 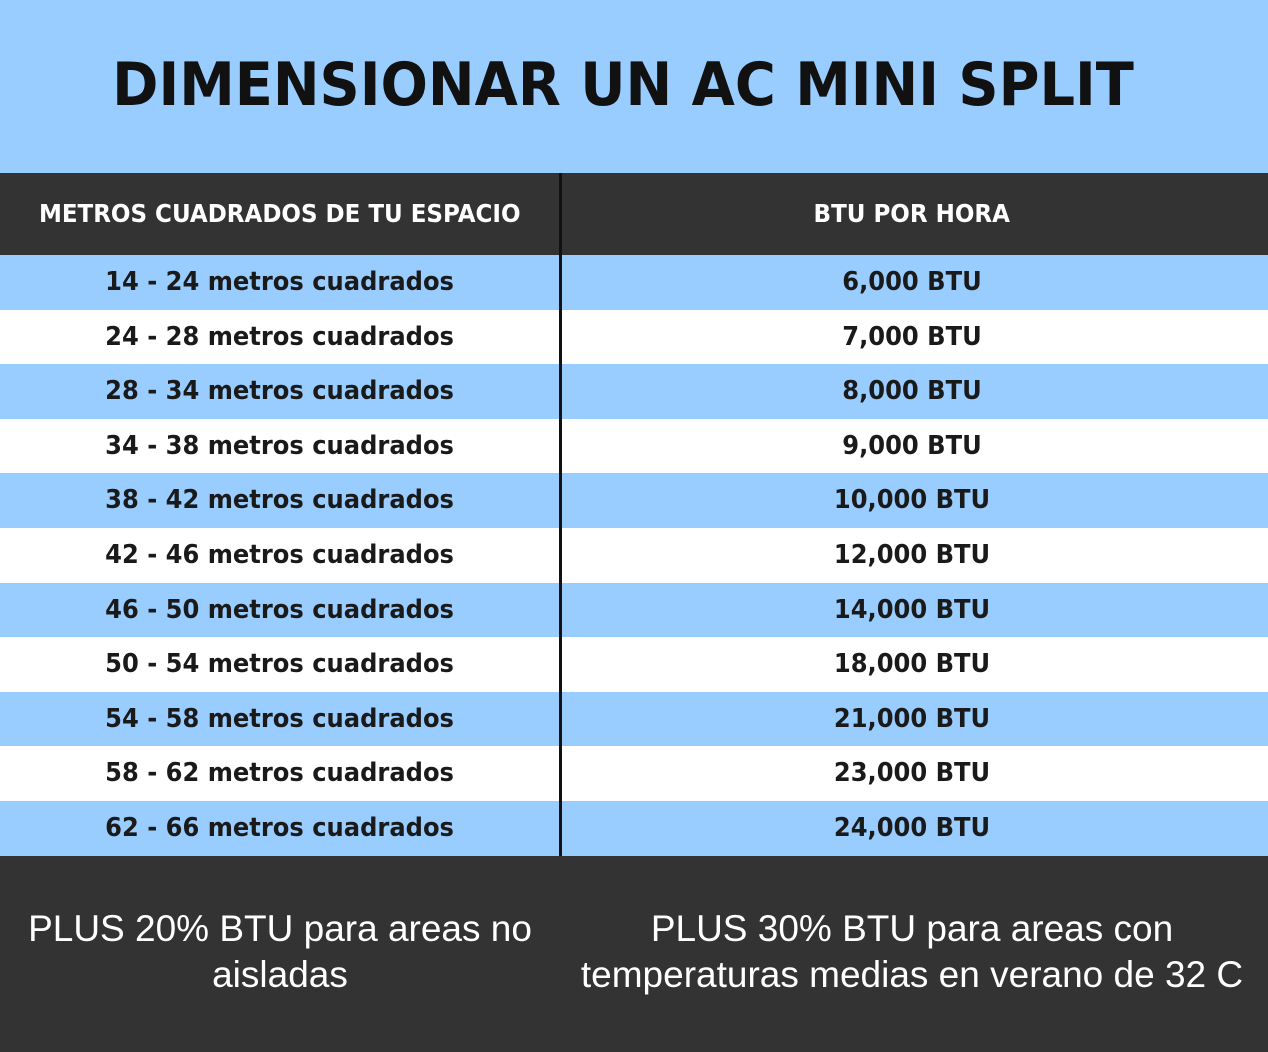 I want to click on btu-value: 23,000 BTU, so click(x=912, y=773).